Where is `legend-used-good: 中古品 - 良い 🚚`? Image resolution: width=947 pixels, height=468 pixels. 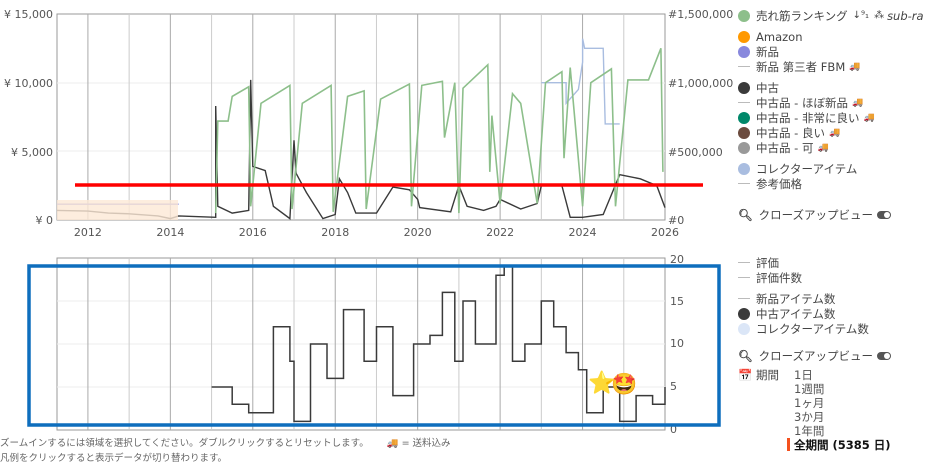
legend-used-good: 中古品 - 良い 🚚 is located at coordinates (831, 132).